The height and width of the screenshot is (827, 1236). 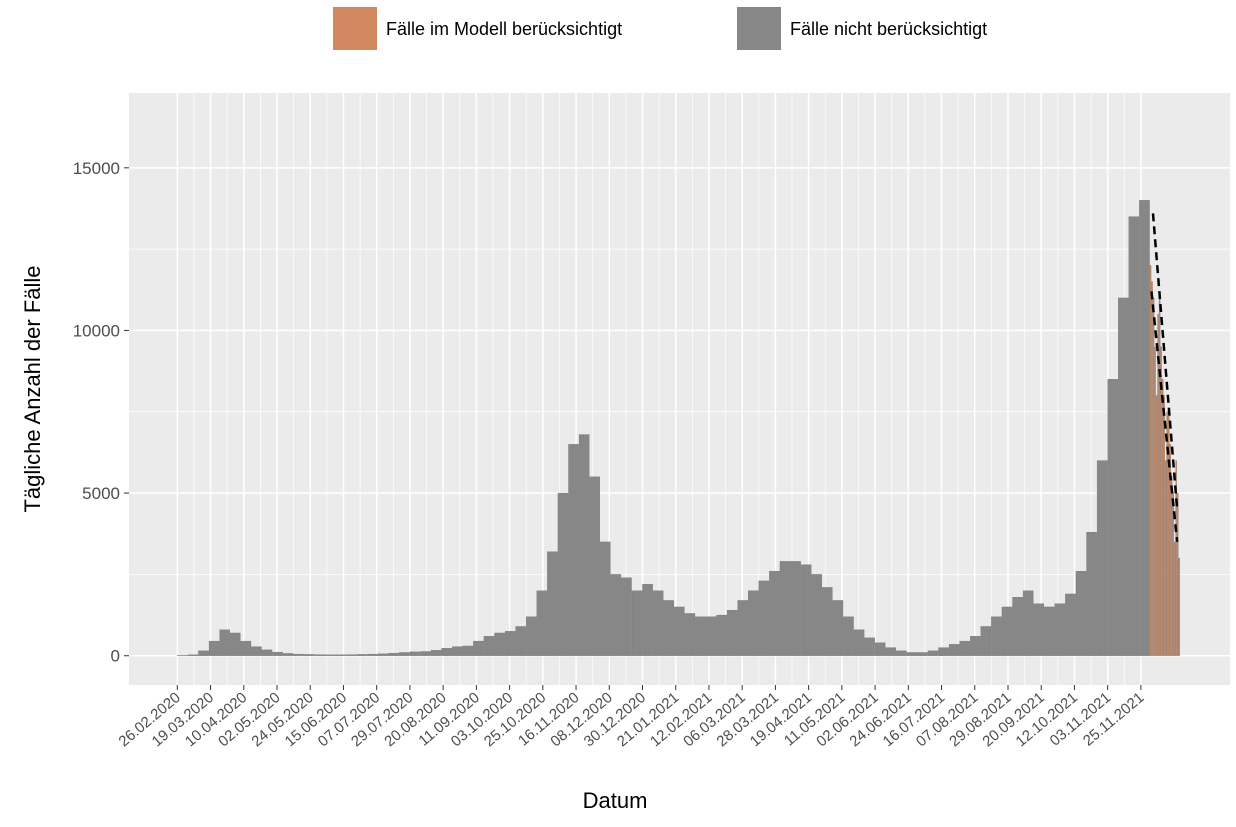 What do you see at coordinates (888, 29) in the screenshot?
I see `legend-label: Fälle nicht berücksichtigt` at bounding box center [888, 29].